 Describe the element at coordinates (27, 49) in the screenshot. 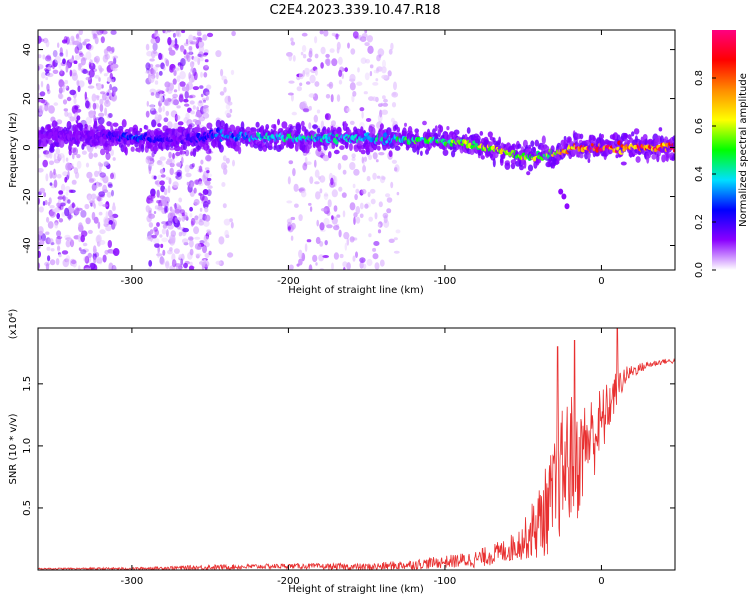

I see `y-tick-label: 40` at that location.